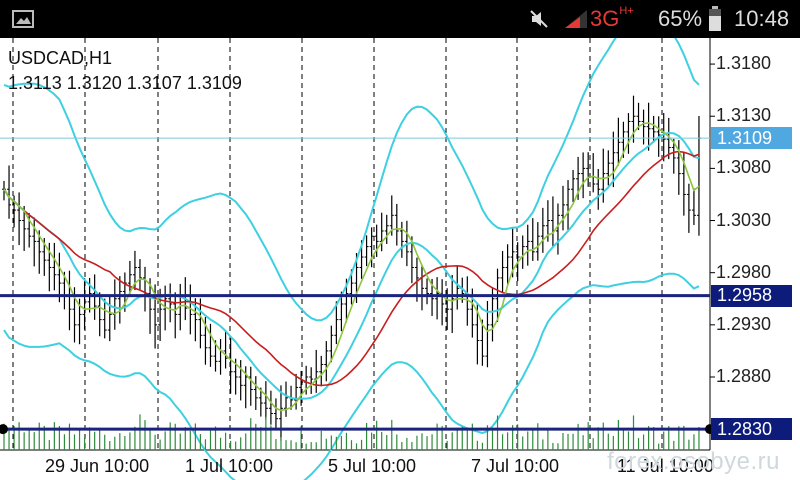 The image size is (800, 480). What do you see at coordinates (744, 115) in the screenshot?
I see `price-tick-label: 1.3130` at bounding box center [744, 115].